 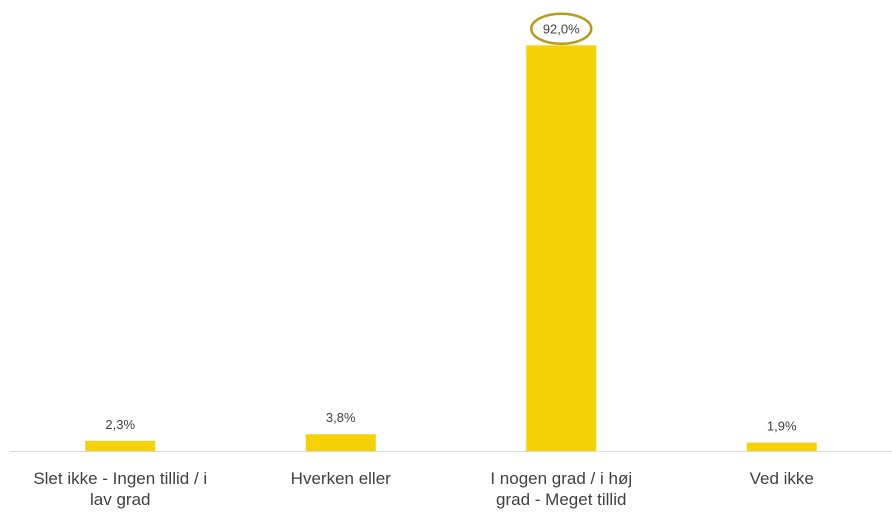 What do you see at coordinates (120, 424) in the screenshot?
I see `data-label: 2,3%` at bounding box center [120, 424].